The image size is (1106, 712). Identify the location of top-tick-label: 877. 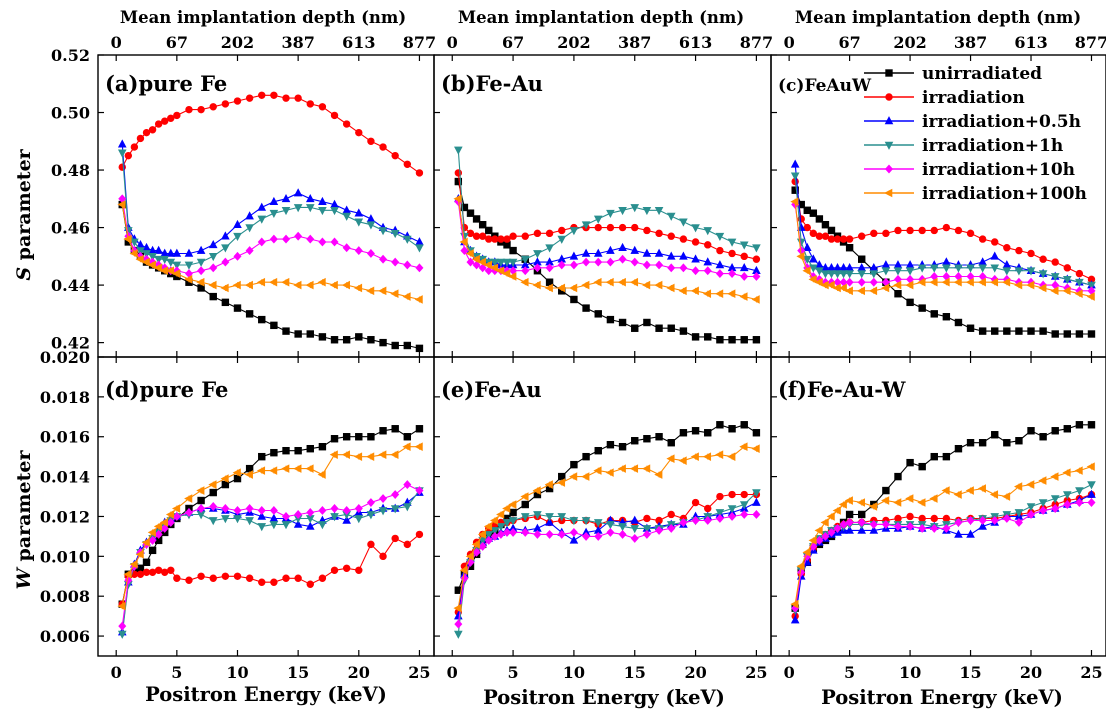
(756, 42).